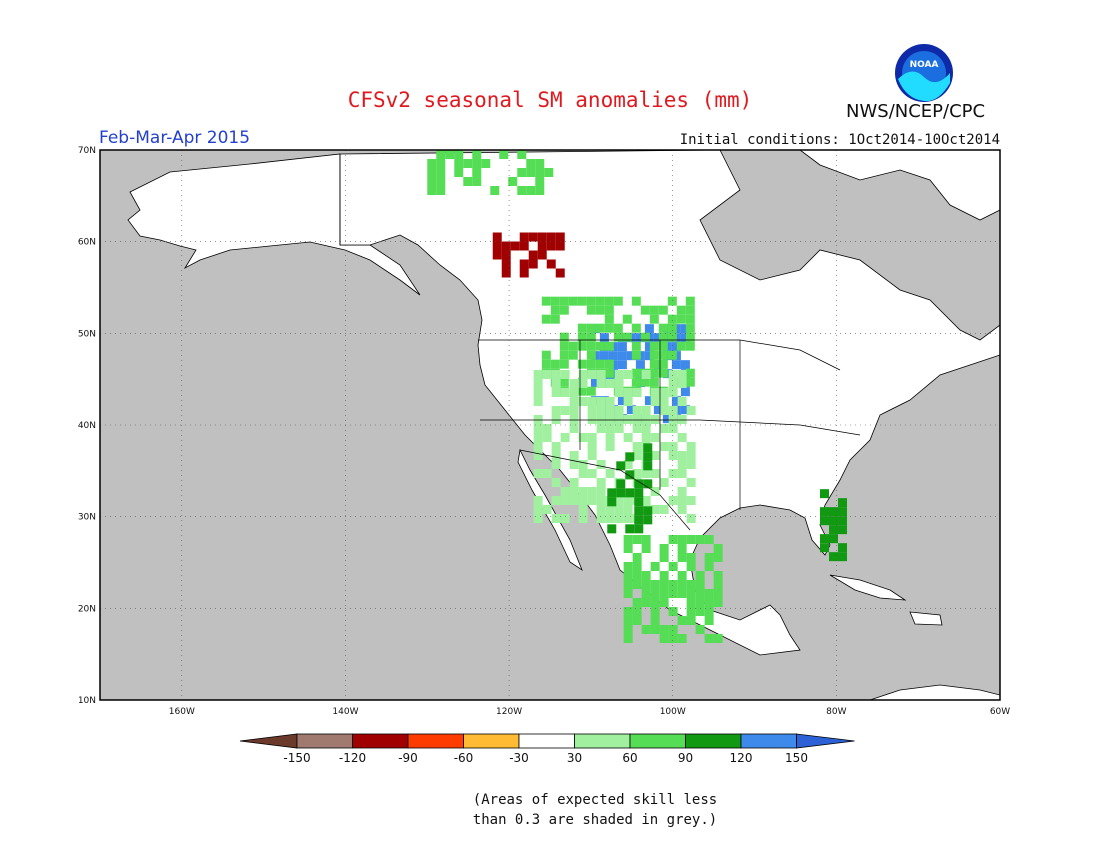  I want to click on cuba-land, so click(868, 587).